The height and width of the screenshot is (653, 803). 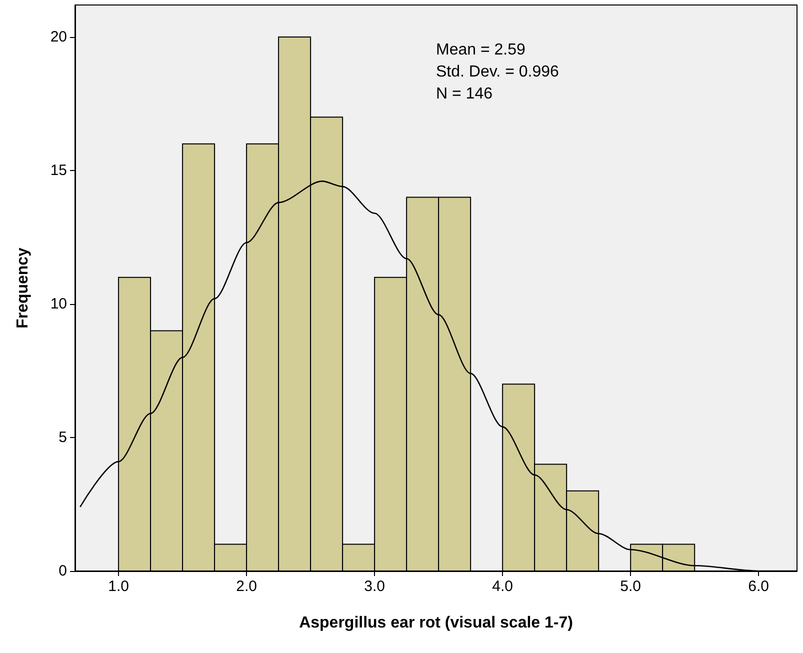 I want to click on x-tick-label: 3.0, so click(x=374, y=586).